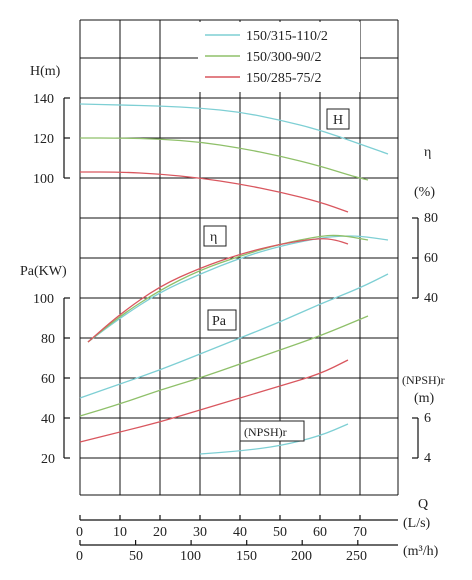  What do you see at coordinates (287, 36) in the screenshot?
I see `legend-label-1: 150/315-110/2` at bounding box center [287, 36].